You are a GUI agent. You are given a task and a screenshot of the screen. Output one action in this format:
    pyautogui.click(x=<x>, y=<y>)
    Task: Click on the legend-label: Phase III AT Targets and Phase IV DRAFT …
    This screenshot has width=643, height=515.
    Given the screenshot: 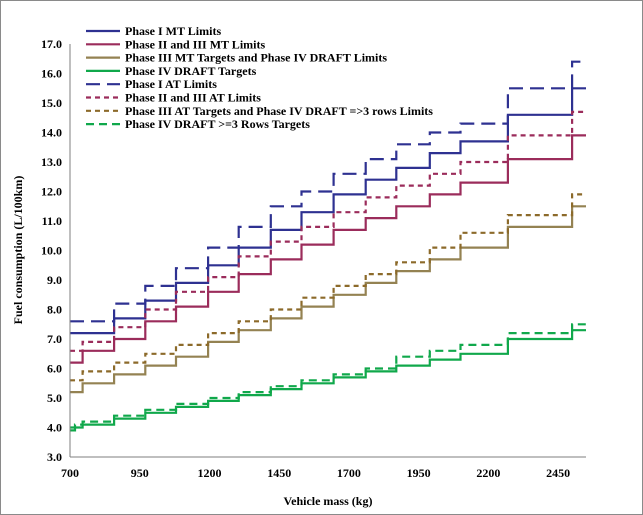 What is the action you would take?
    pyautogui.click(x=279, y=111)
    